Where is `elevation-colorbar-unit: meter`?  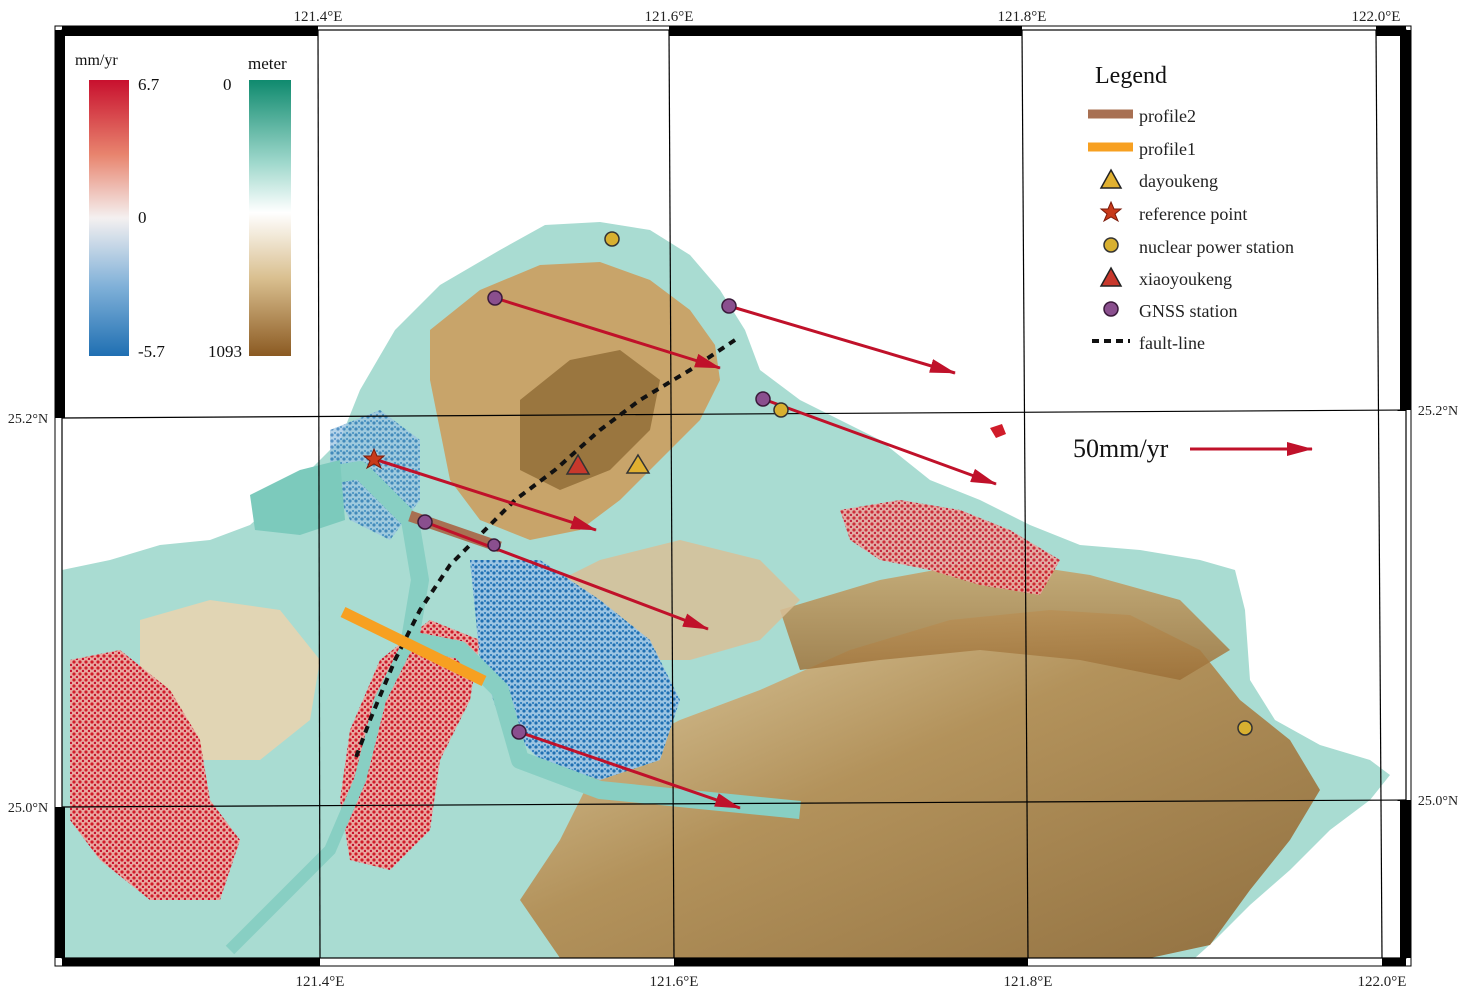
elevation-colorbar-unit: meter is located at coordinates (267, 63).